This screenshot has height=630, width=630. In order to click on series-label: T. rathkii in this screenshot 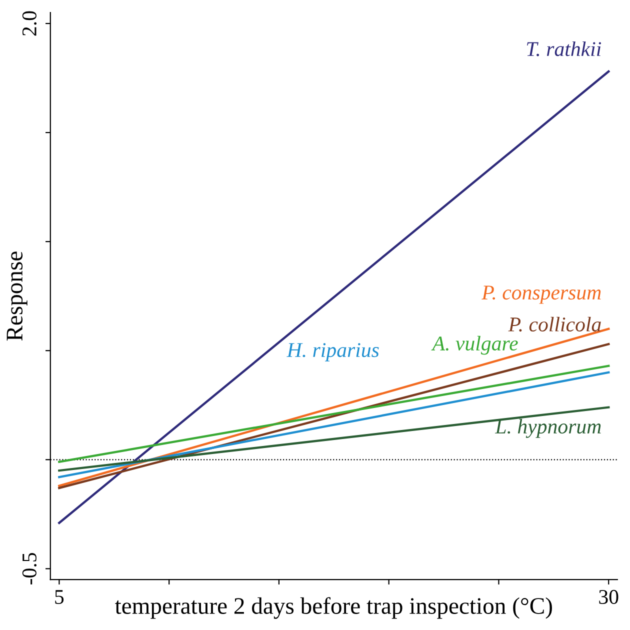, I will do `click(564, 48)`.